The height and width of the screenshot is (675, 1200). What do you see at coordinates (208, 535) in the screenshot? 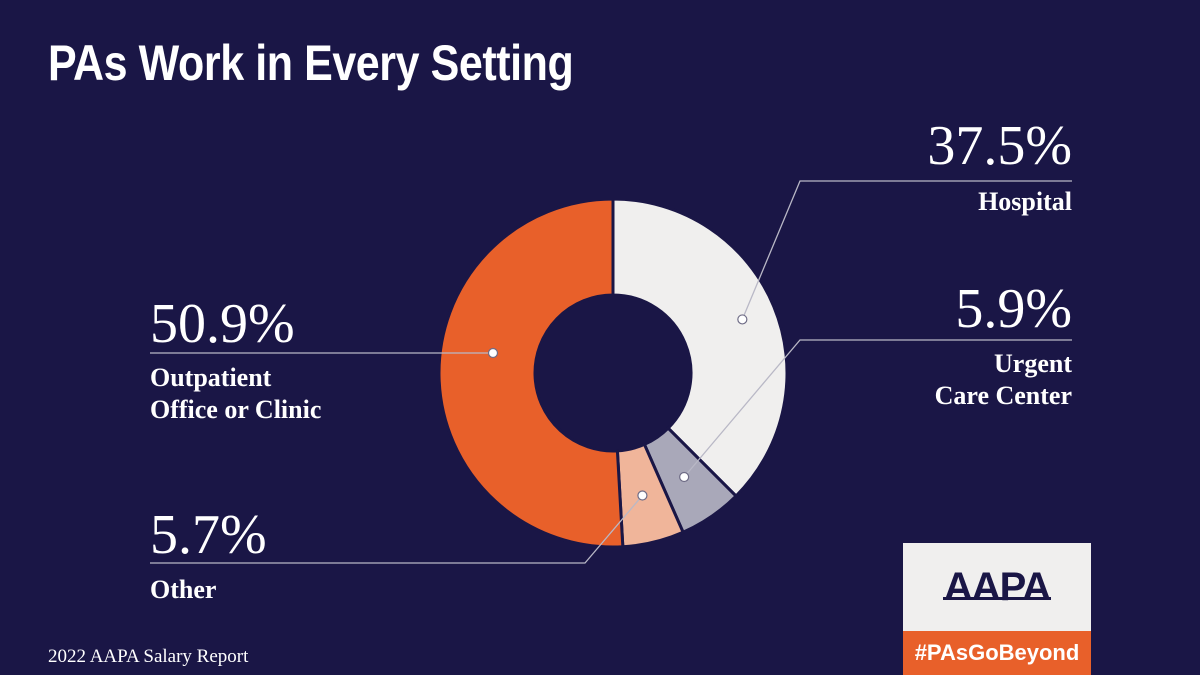
I see `other-value-label: 5.7%` at bounding box center [208, 535].